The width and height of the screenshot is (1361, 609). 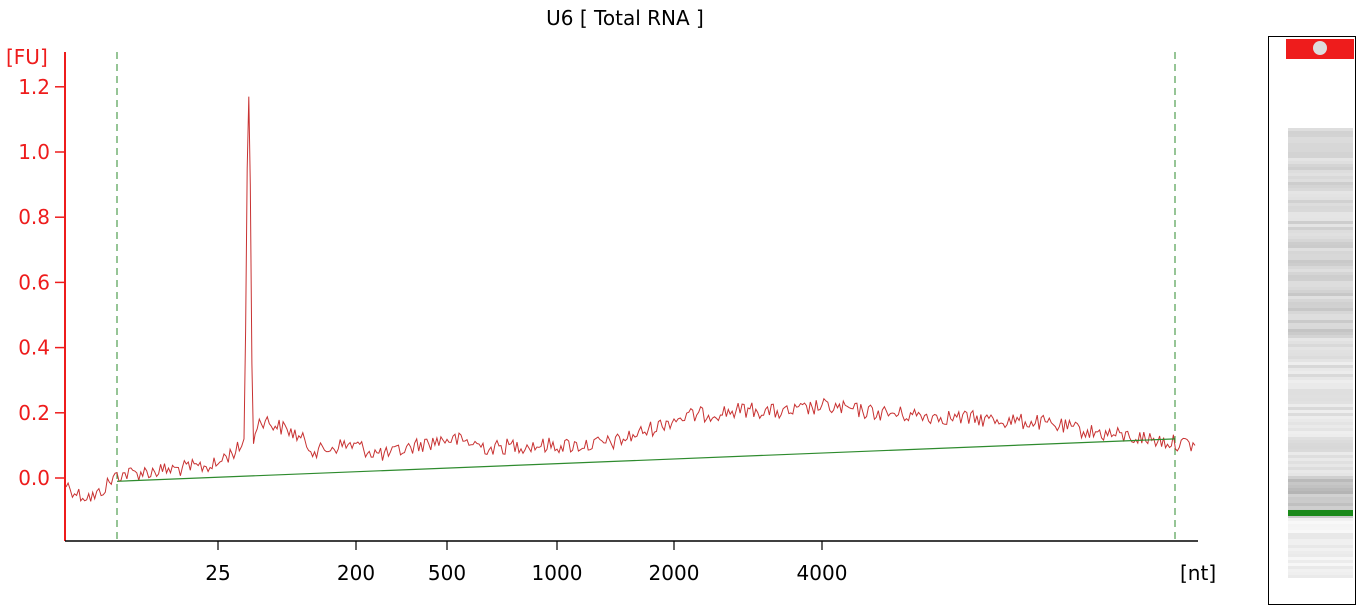 What do you see at coordinates (674, 573) in the screenshot?
I see `x-tick-label: 2000` at bounding box center [674, 573].